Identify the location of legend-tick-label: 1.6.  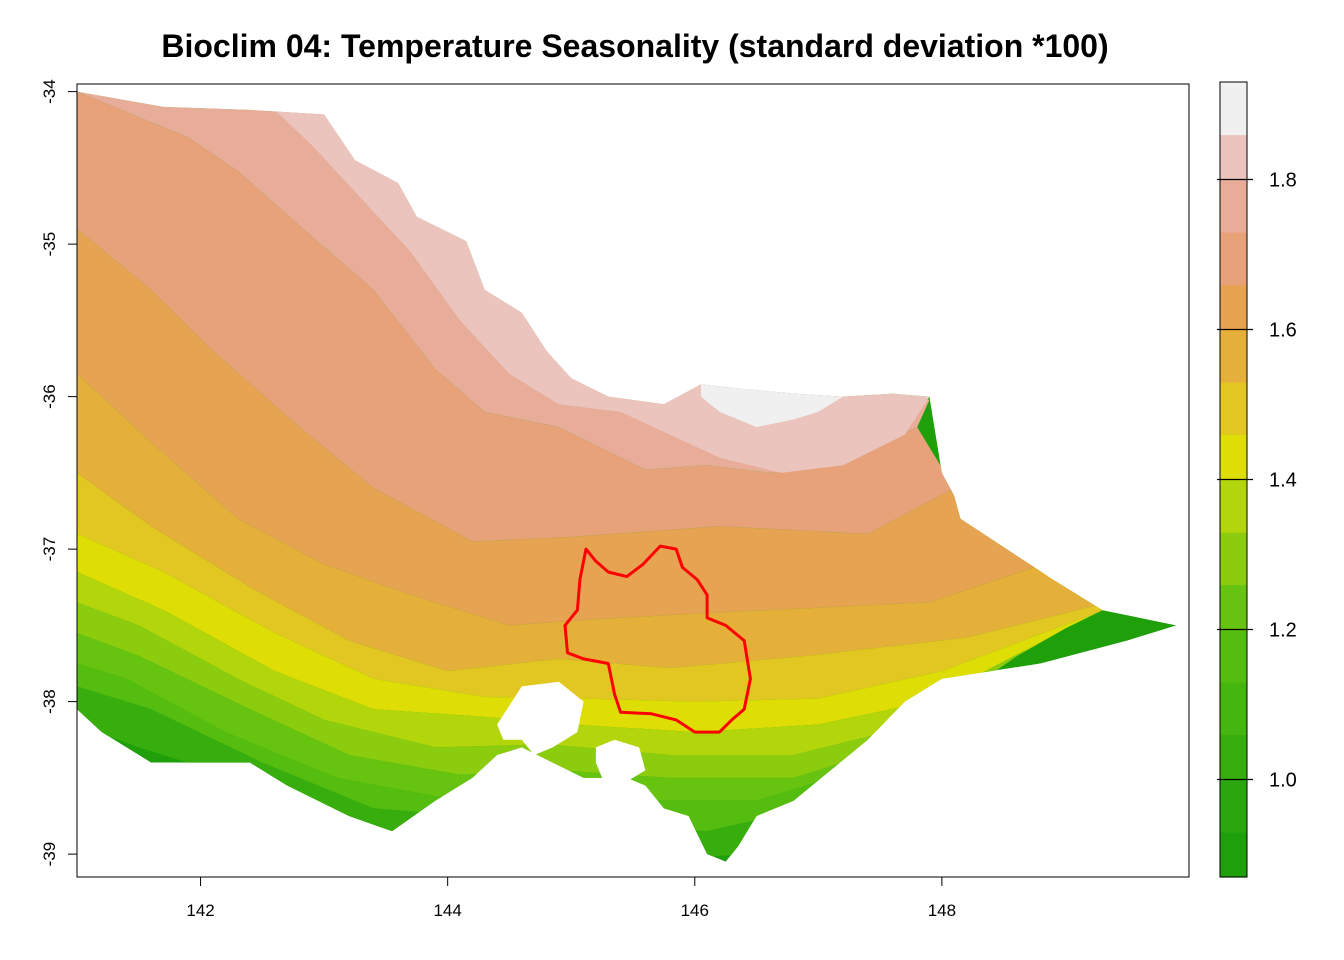
(1283, 331).